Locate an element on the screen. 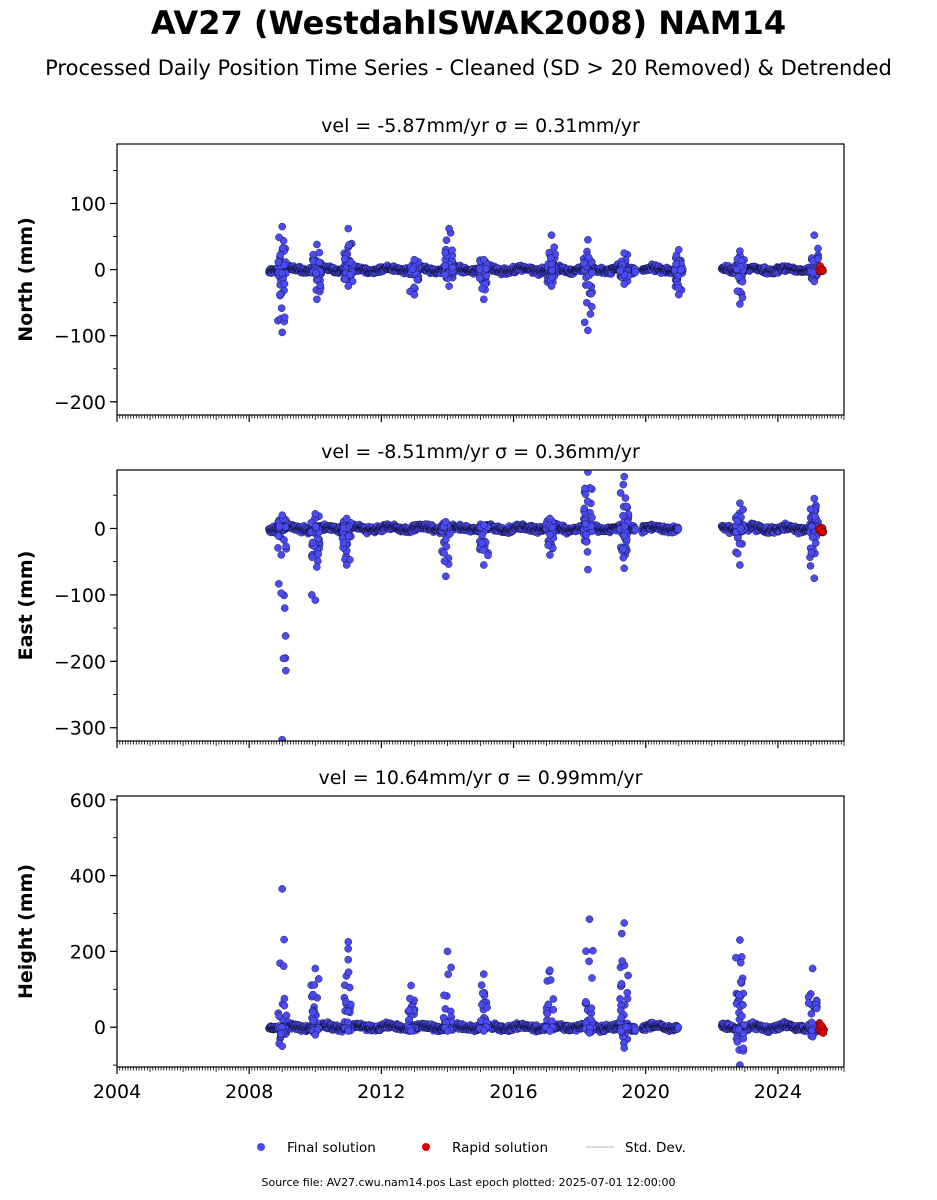 The width and height of the screenshot is (937, 1200). y-tick-label: −200 is located at coordinates (80, 403).